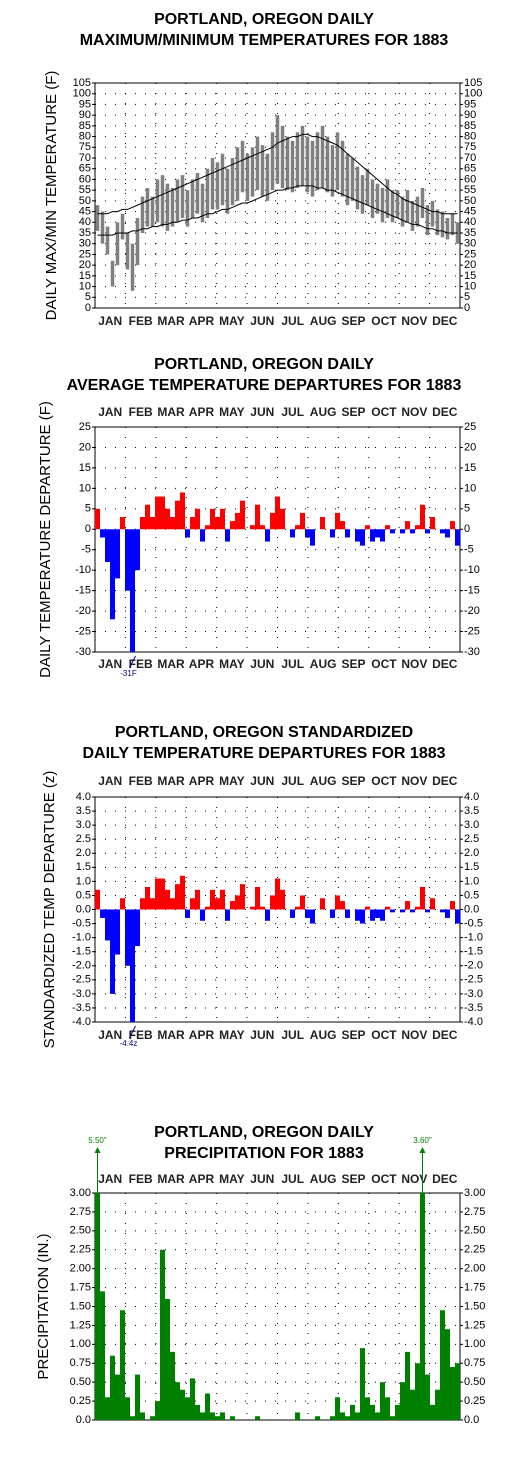 This screenshot has width=528, height=1460. Describe the element at coordinates (470, 190) in the screenshot. I see `y-tick-label: 55` at that location.